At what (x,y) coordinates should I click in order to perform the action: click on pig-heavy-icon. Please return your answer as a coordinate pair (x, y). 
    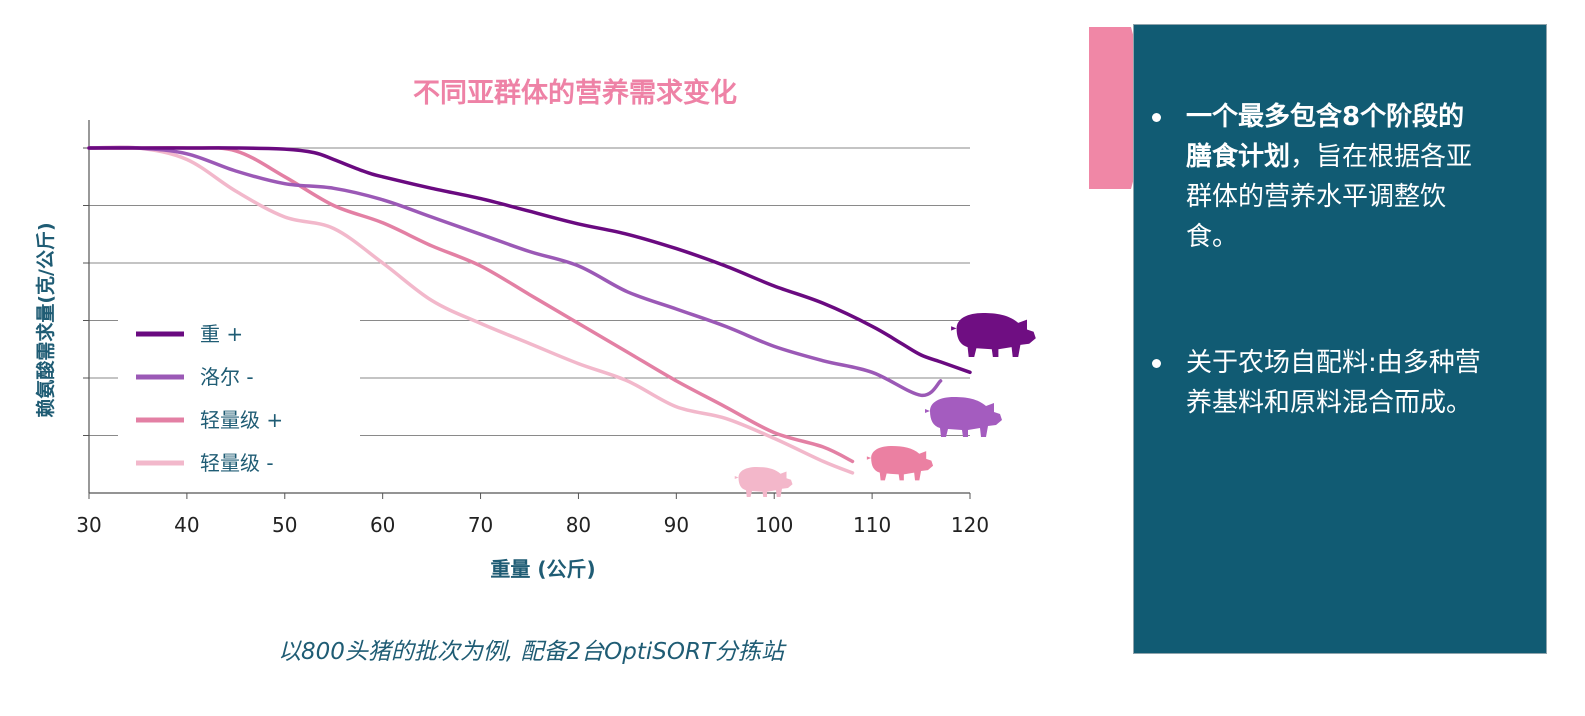
    Looking at the image, I should click on (993, 335).